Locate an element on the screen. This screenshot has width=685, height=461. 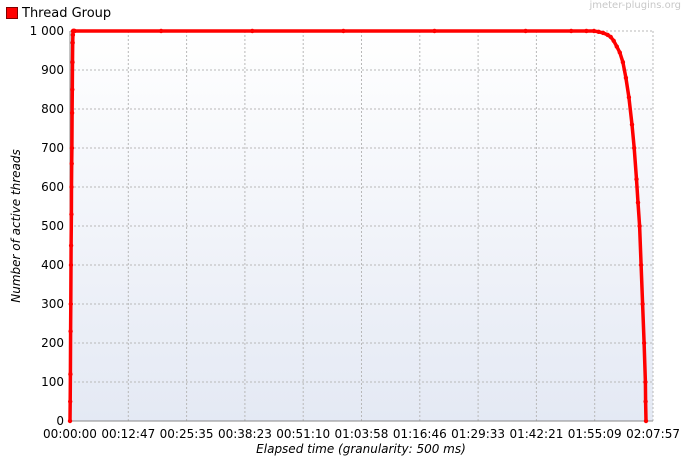
x-tick-label: 01:03:58 is located at coordinates (362, 434).